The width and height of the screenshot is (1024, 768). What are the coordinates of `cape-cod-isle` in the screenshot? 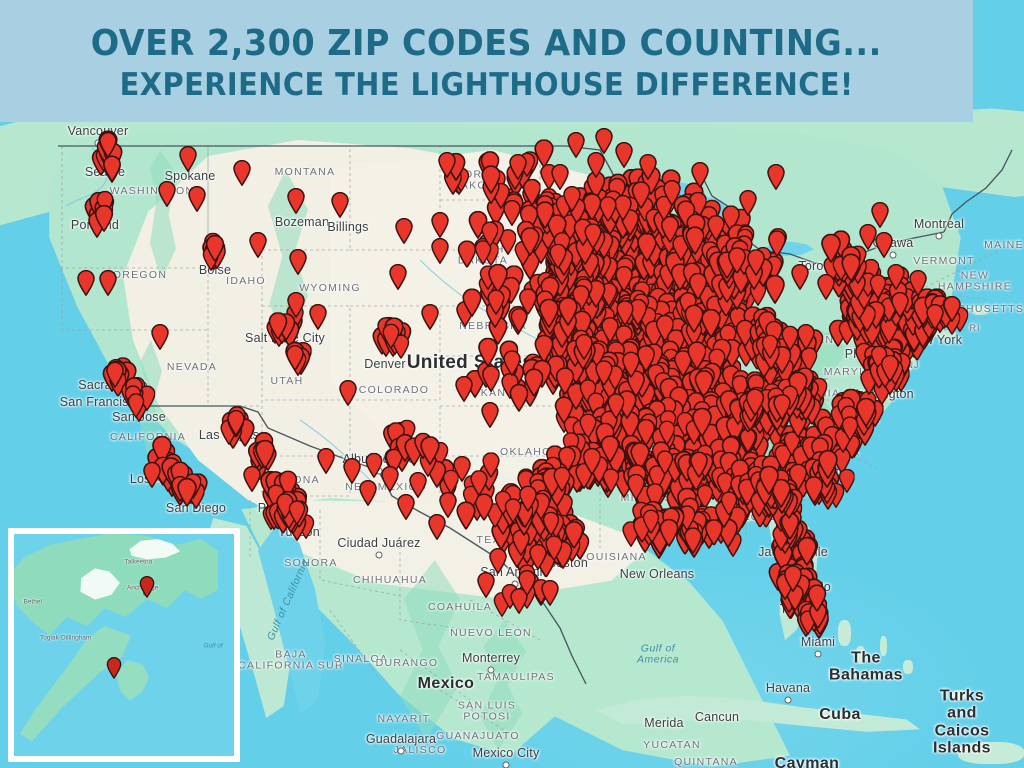 It's located at (980, 310).